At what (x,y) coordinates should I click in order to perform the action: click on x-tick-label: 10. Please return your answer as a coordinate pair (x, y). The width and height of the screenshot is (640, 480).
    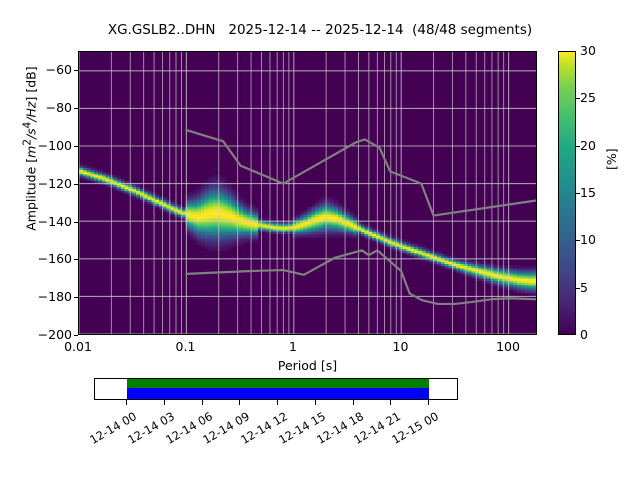
    Looking at the image, I should click on (400, 346).